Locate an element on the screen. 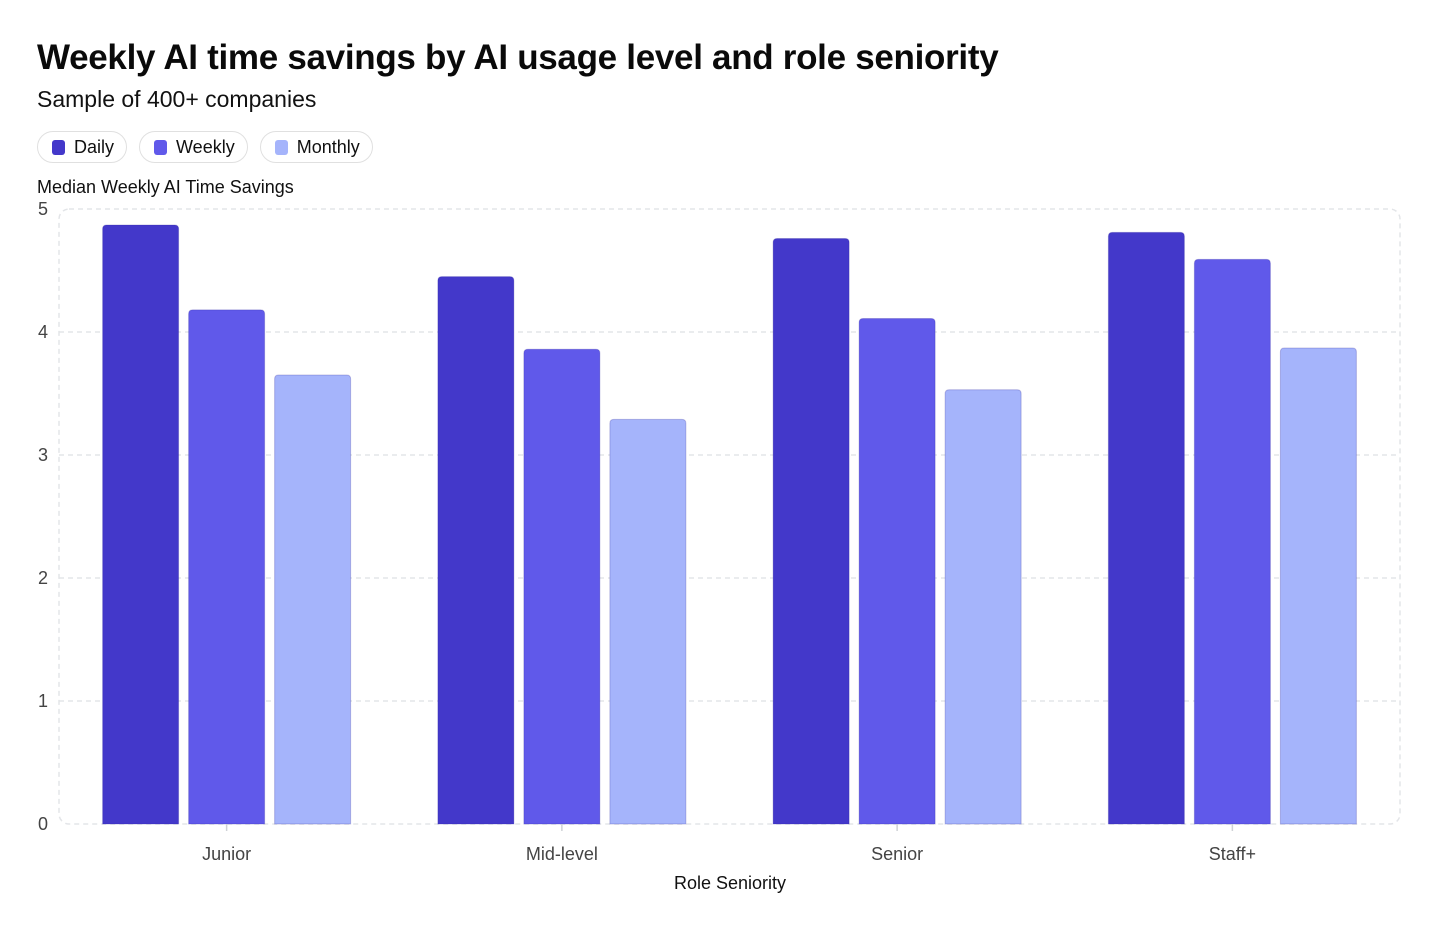  bar-mid-level-monthly is located at coordinates (648, 621).